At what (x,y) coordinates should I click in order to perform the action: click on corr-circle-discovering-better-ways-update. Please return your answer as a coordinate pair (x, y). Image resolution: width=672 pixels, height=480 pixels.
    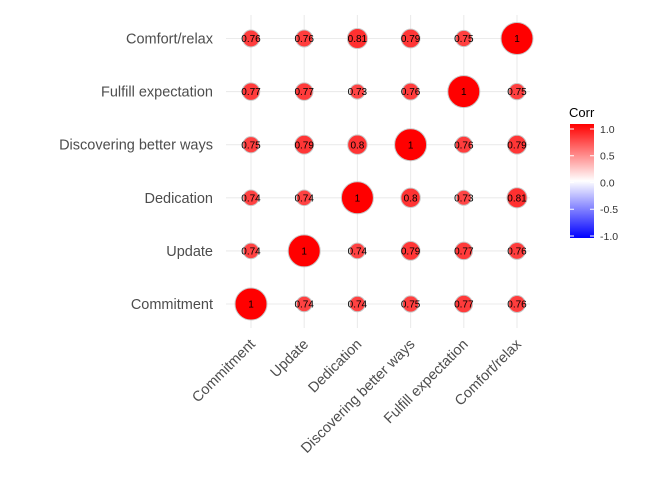
    Looking at the image, I should click on (410, 251).